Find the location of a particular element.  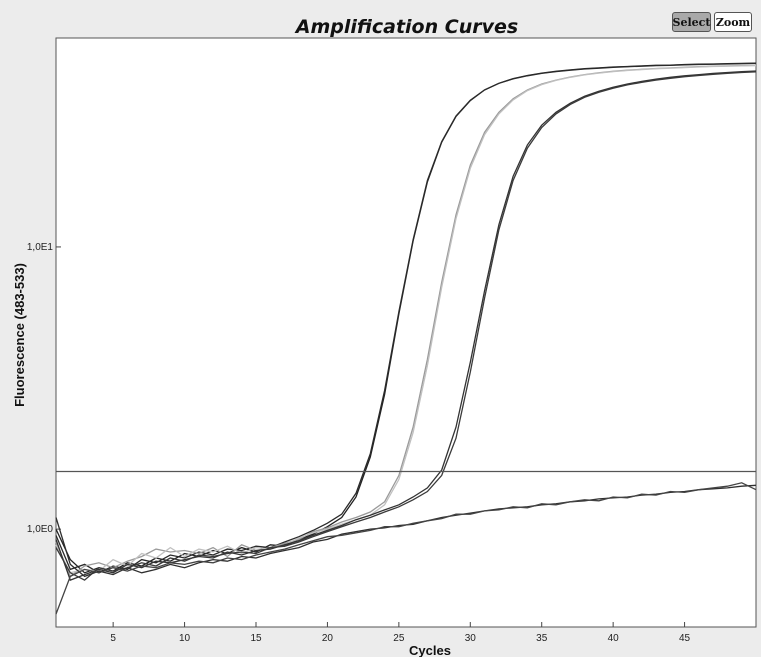

select-button: Select is located at coordinates (691, 22).